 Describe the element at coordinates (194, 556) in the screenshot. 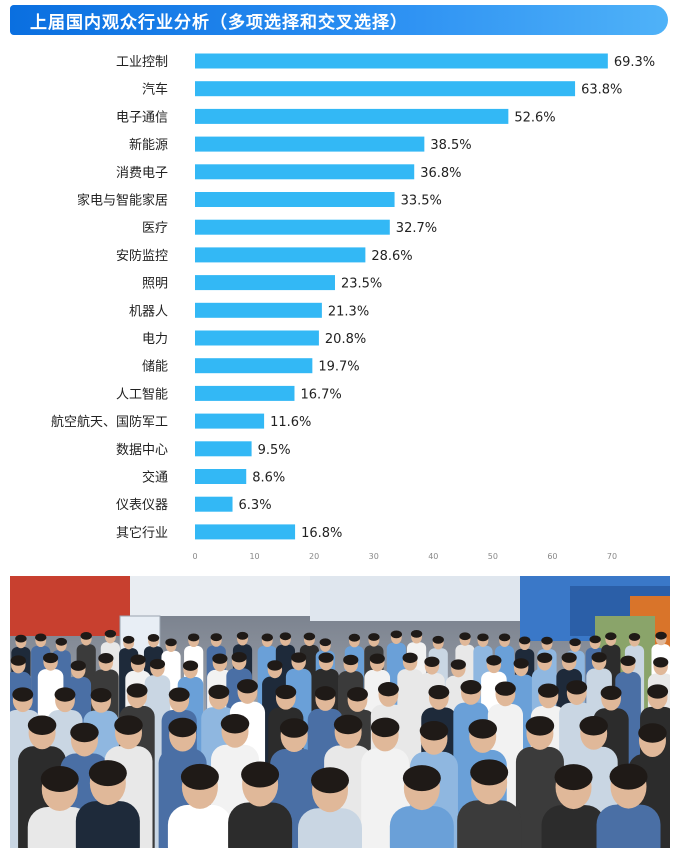

I see `x-tick-label: 0` at that location.